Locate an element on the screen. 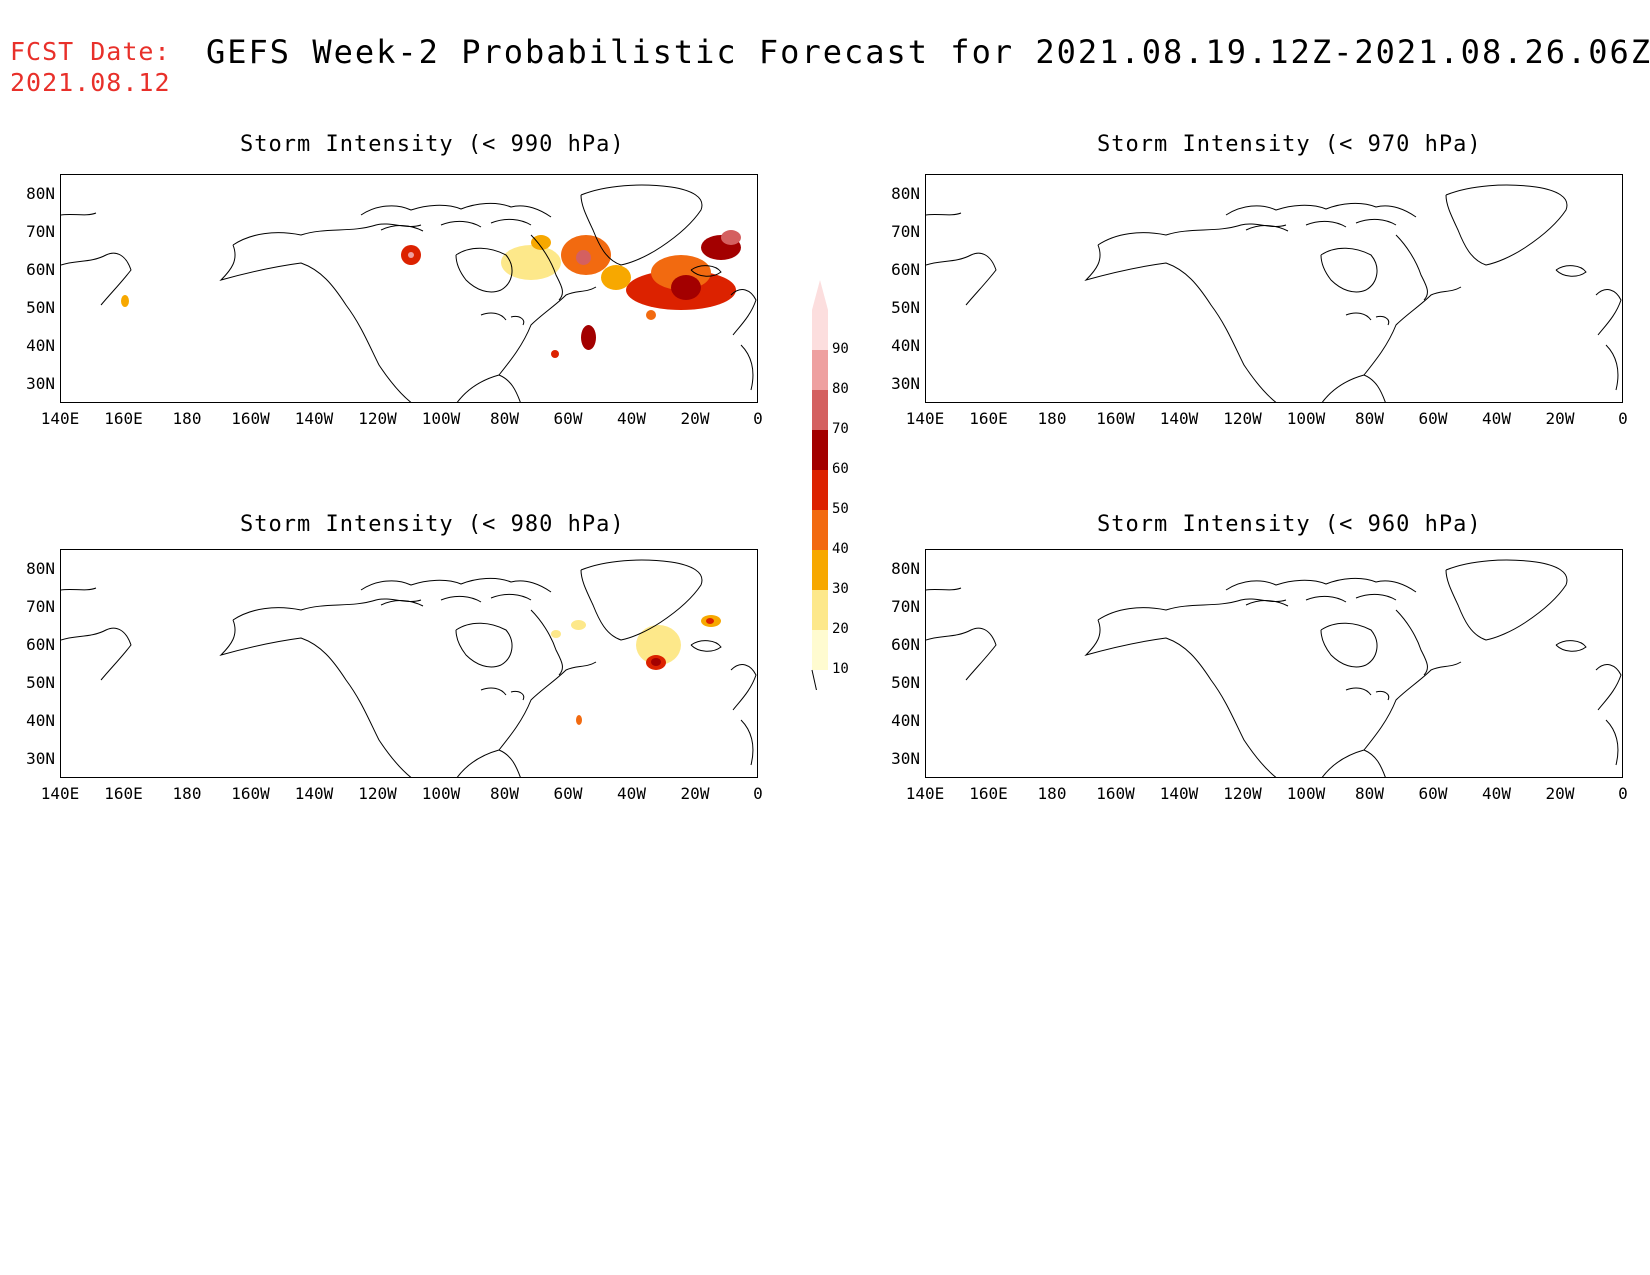 This screenshot has width=1650, height=1275. colorbar-level-label: 30 is located at coordinates (840, 589).